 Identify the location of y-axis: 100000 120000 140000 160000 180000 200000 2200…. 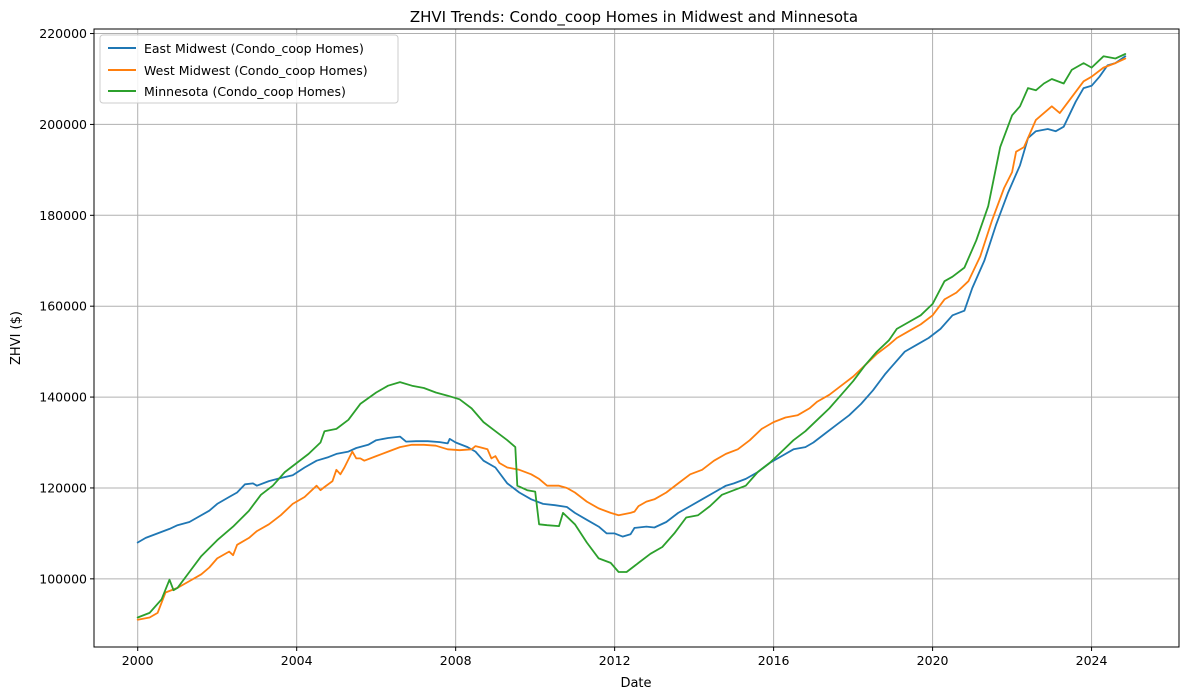
(66, 306).